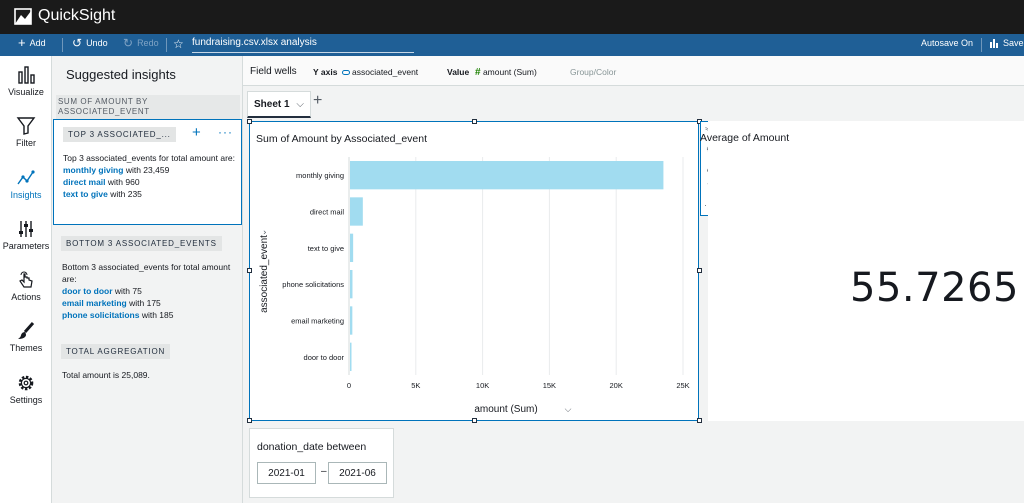 The height and width of the screenshot is (503, 1024). What do you see at coordinates (26, 330) in the screenshot?
I see `paintbrush-icon` at bounding box center [26, 330].